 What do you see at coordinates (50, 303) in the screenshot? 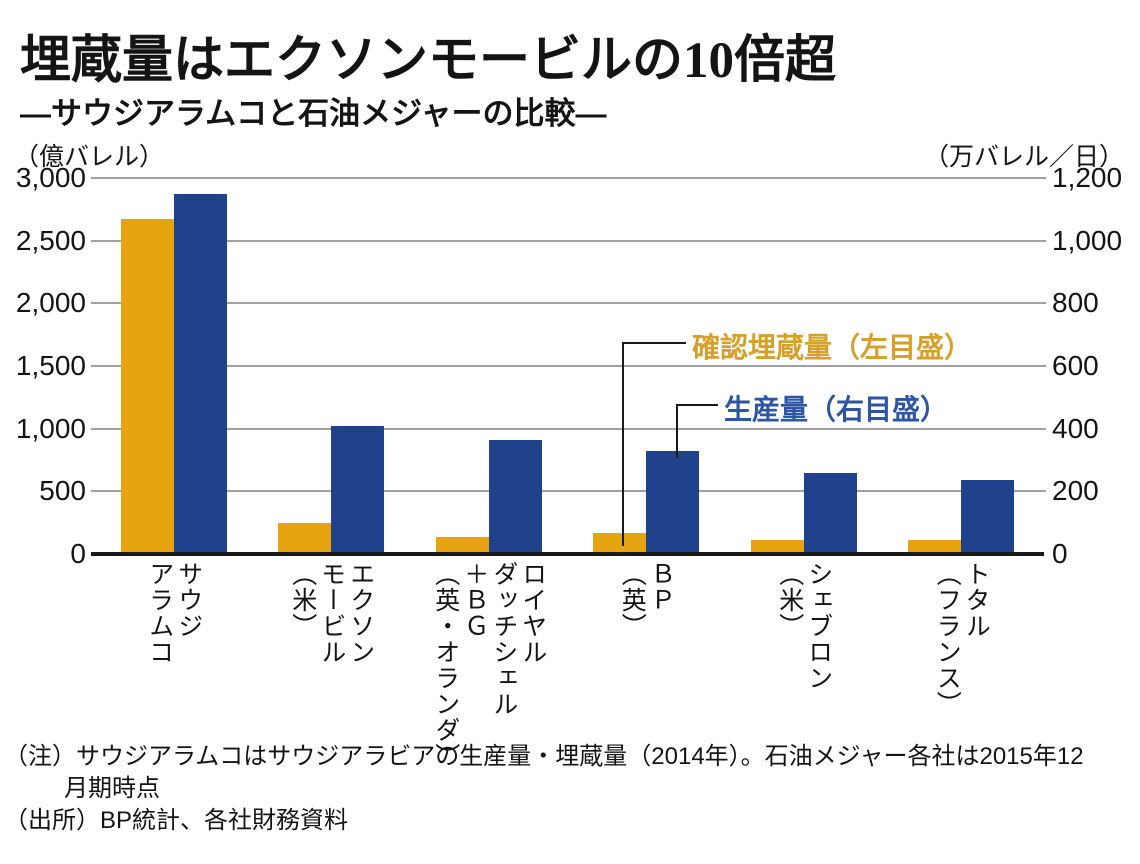
I see `left-axis-tick: 2,000` at bounding box center [50, 303].